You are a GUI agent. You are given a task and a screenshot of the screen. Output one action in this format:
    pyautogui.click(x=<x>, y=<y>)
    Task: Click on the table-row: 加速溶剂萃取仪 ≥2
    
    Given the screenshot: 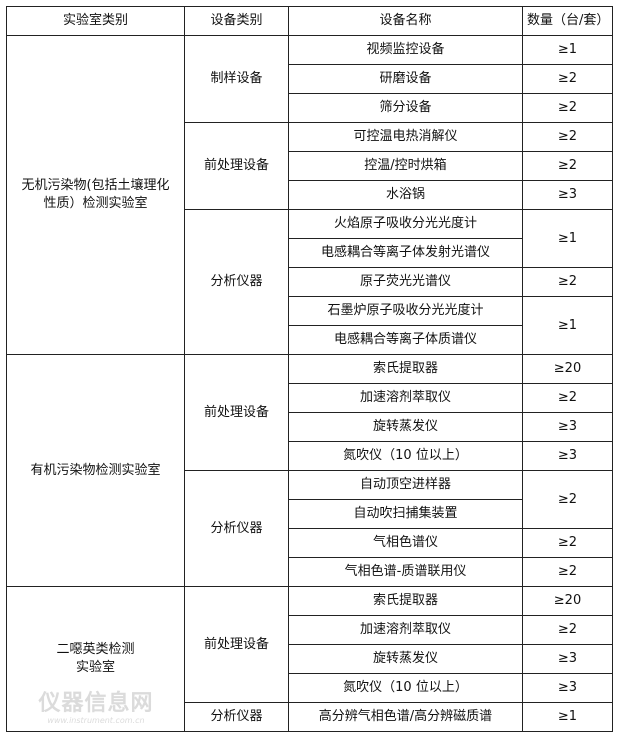 What is the action you would take?
    pyautogui.click(x=310, y=398)
    